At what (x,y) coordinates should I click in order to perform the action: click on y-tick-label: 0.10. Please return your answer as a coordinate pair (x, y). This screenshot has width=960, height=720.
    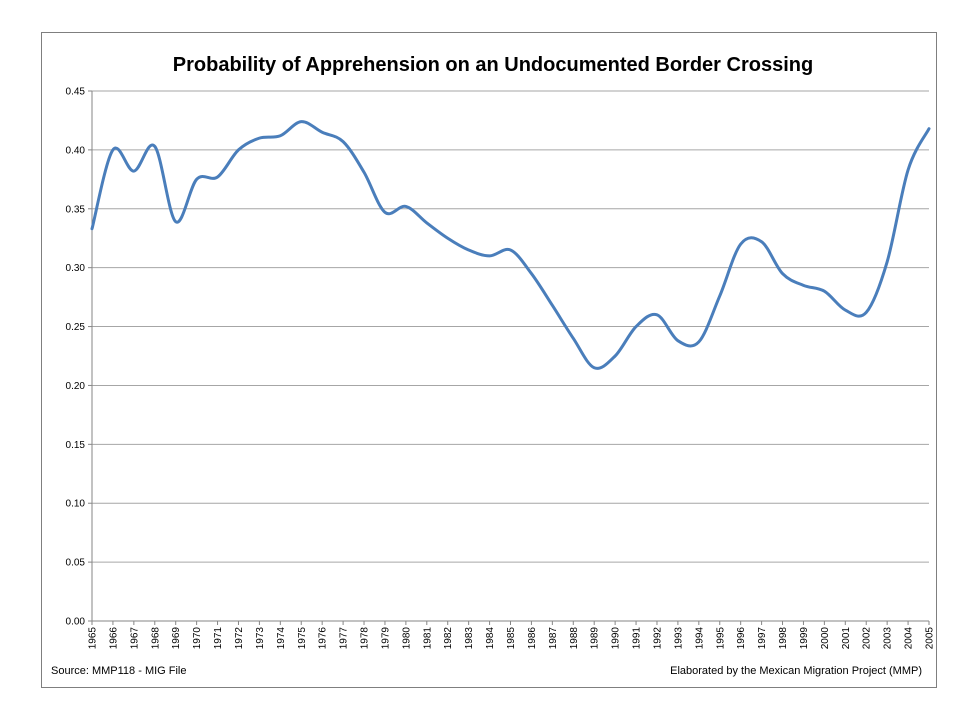
    Looking at the image, I should click on (76, 504).